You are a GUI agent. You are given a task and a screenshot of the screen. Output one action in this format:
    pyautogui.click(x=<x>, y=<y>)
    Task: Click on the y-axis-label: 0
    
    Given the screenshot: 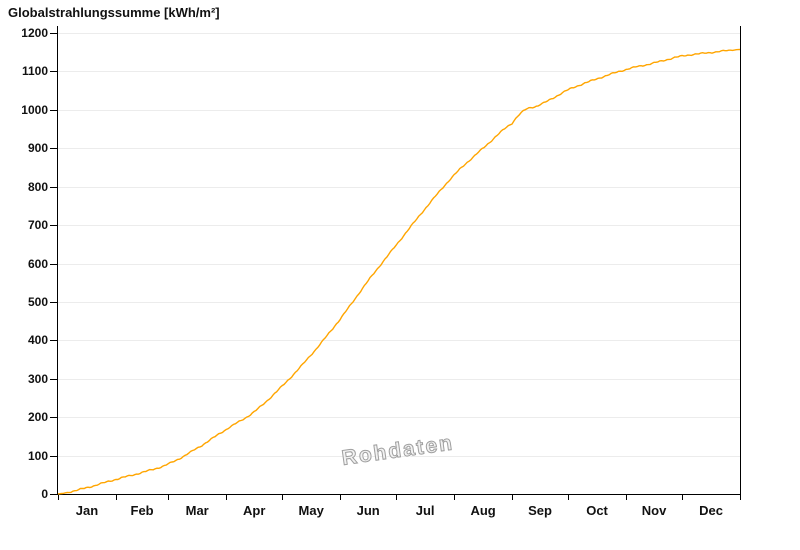 What is the action you would take?
    pyautogui.click(x=44, y=494)
    